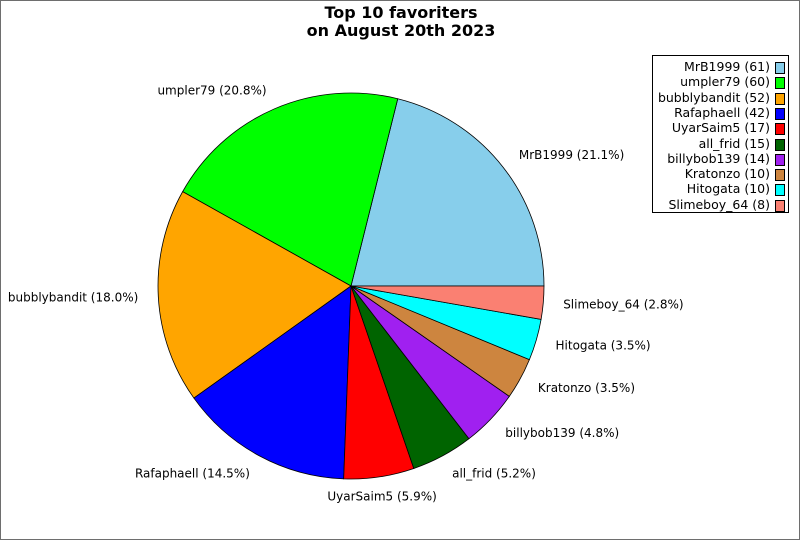 This screenshot has width=800, height=541. What do you see at coordinates (381, 497) in the screenshot?
I see `slice-label: UyarSaim5 (5.9%)` at bounding box center [381, 497].